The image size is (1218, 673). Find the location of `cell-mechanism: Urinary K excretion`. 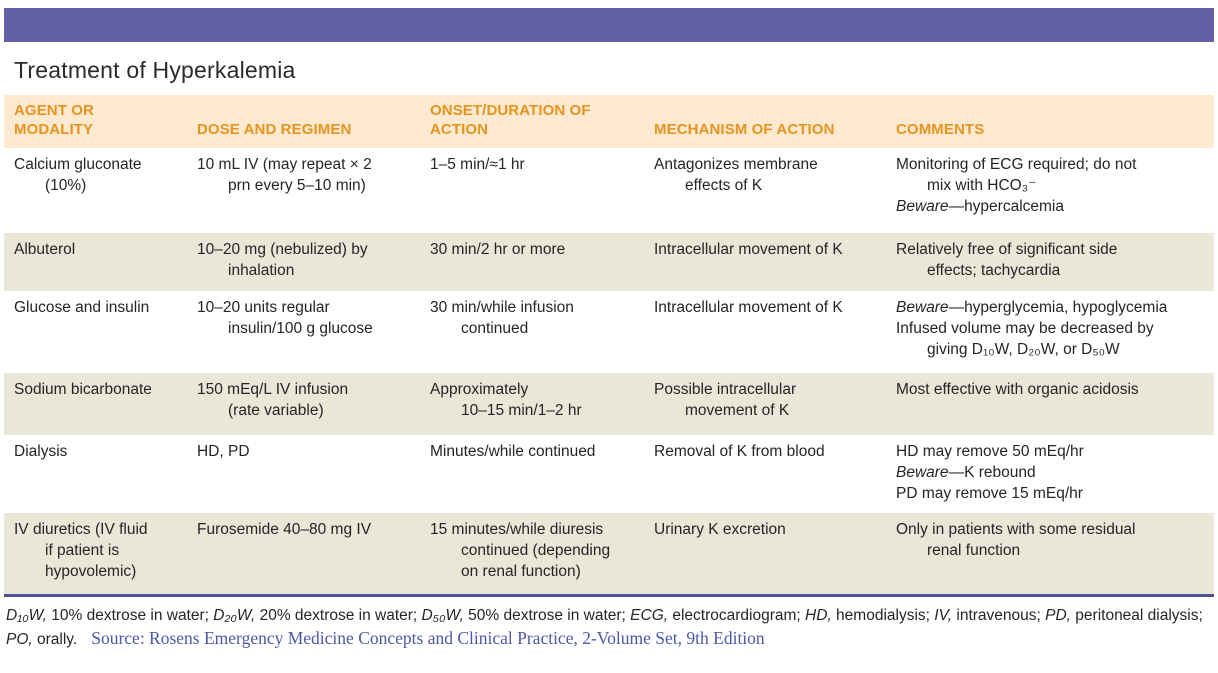

cell-mechanism: Urinary K excretion is located at coordinates (775, 553).